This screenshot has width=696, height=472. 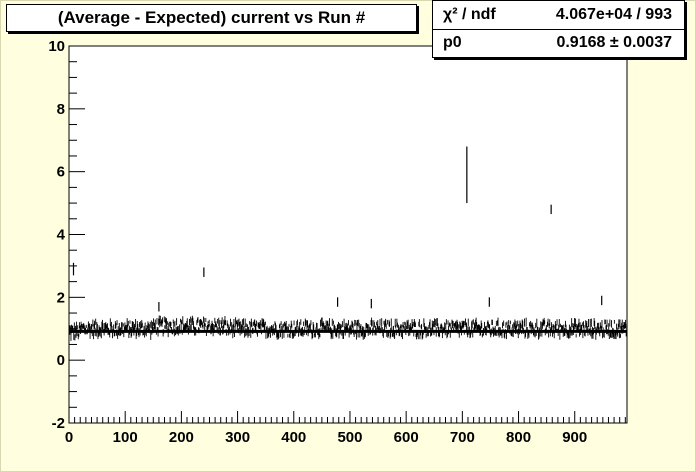 What do you see at coordinates (574, 437) in the screenshot?
I see `x-tick-label: 900` at bounding box center [574, 437].